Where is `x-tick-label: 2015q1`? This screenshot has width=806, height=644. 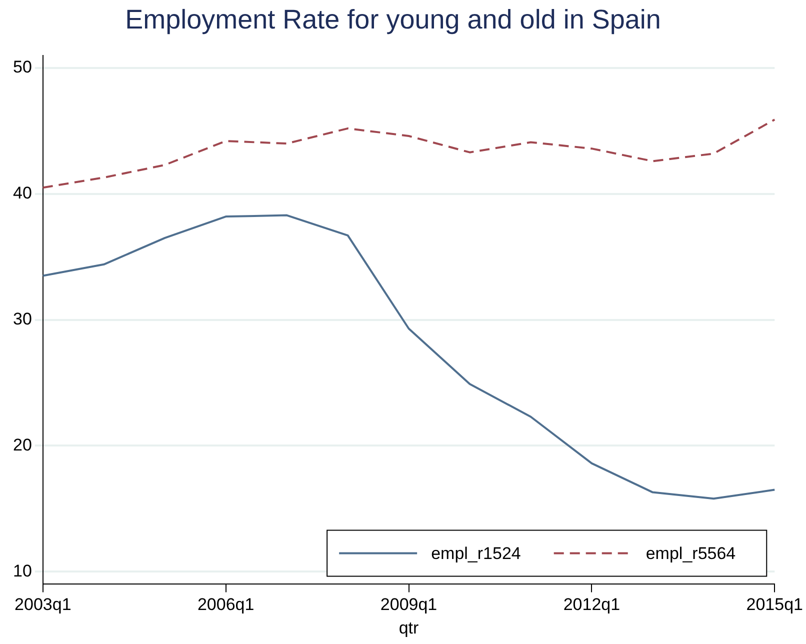 x-tick-label: 2015q1 is located at coordinates (775, 604).